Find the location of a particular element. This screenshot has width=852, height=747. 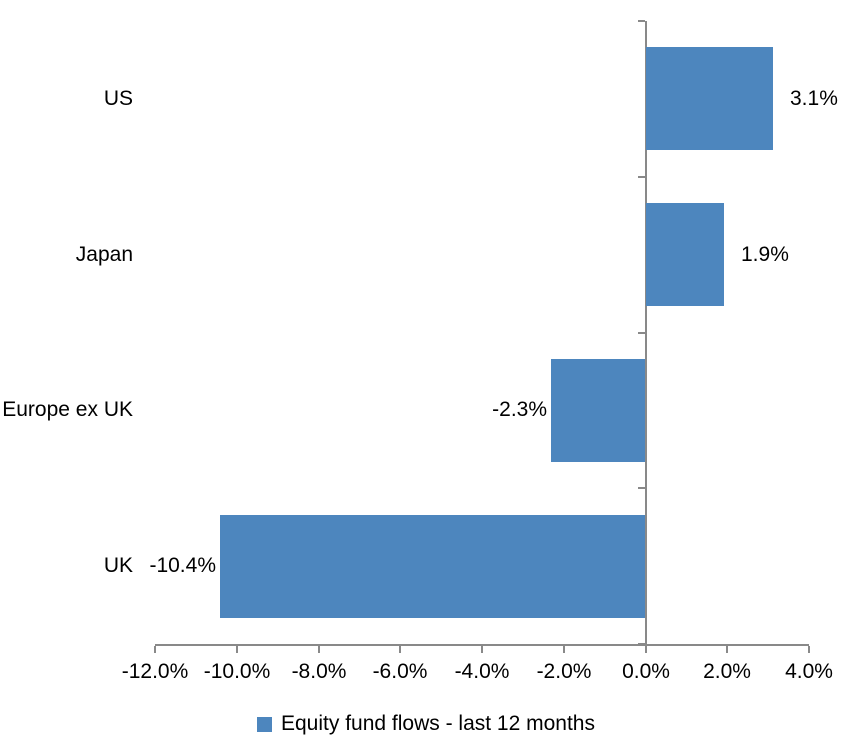

category-label-japan: Japan is located at coordinates (104, 254).